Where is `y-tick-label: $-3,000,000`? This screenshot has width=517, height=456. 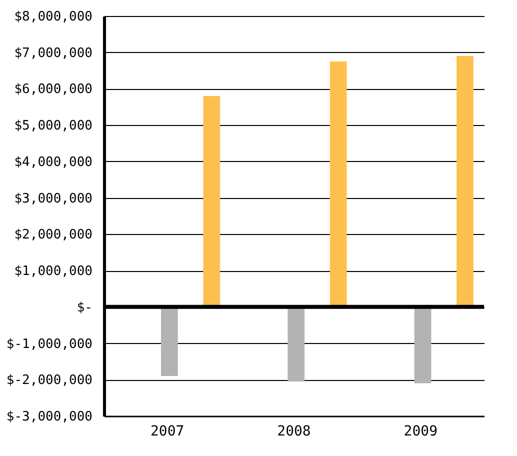 y-tick-label: $-3,000,000 is located at coordinates (49, 417).